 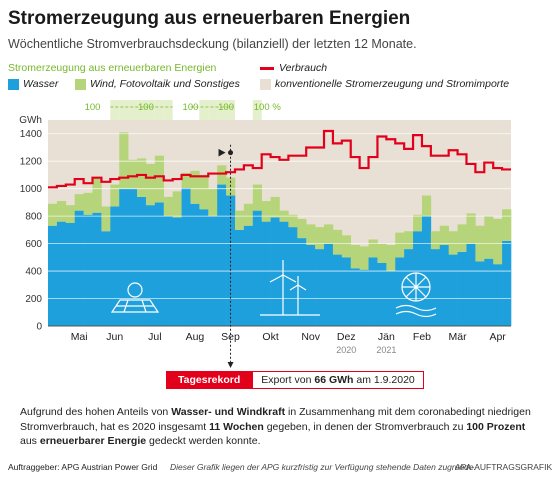 What do you see at coordinates (33, 217) in the screenshot?
I see `y-tick-label: 800` at bounding box center [33, 217].